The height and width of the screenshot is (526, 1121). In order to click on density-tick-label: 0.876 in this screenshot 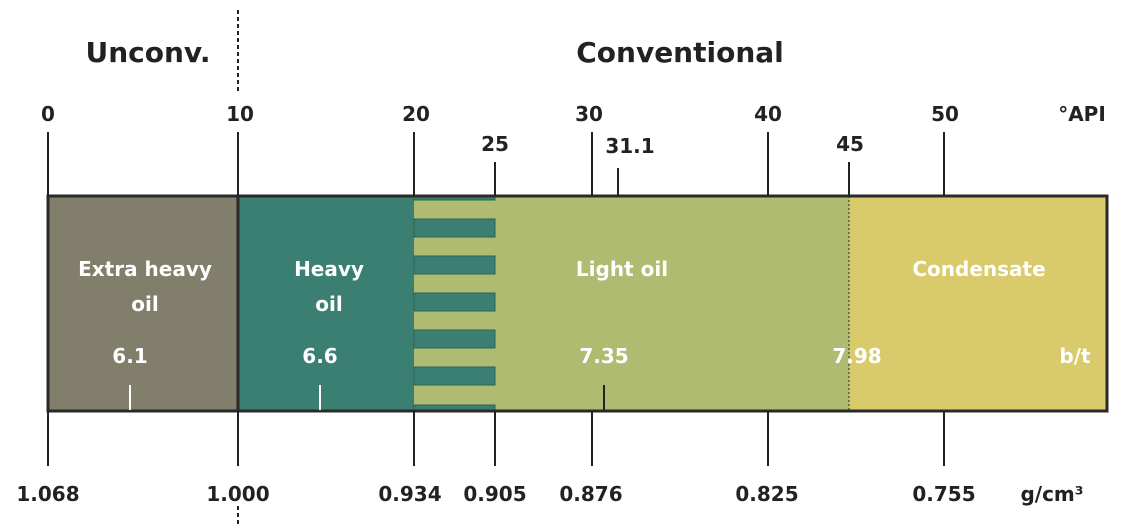, I will do `click(590, 494)`.